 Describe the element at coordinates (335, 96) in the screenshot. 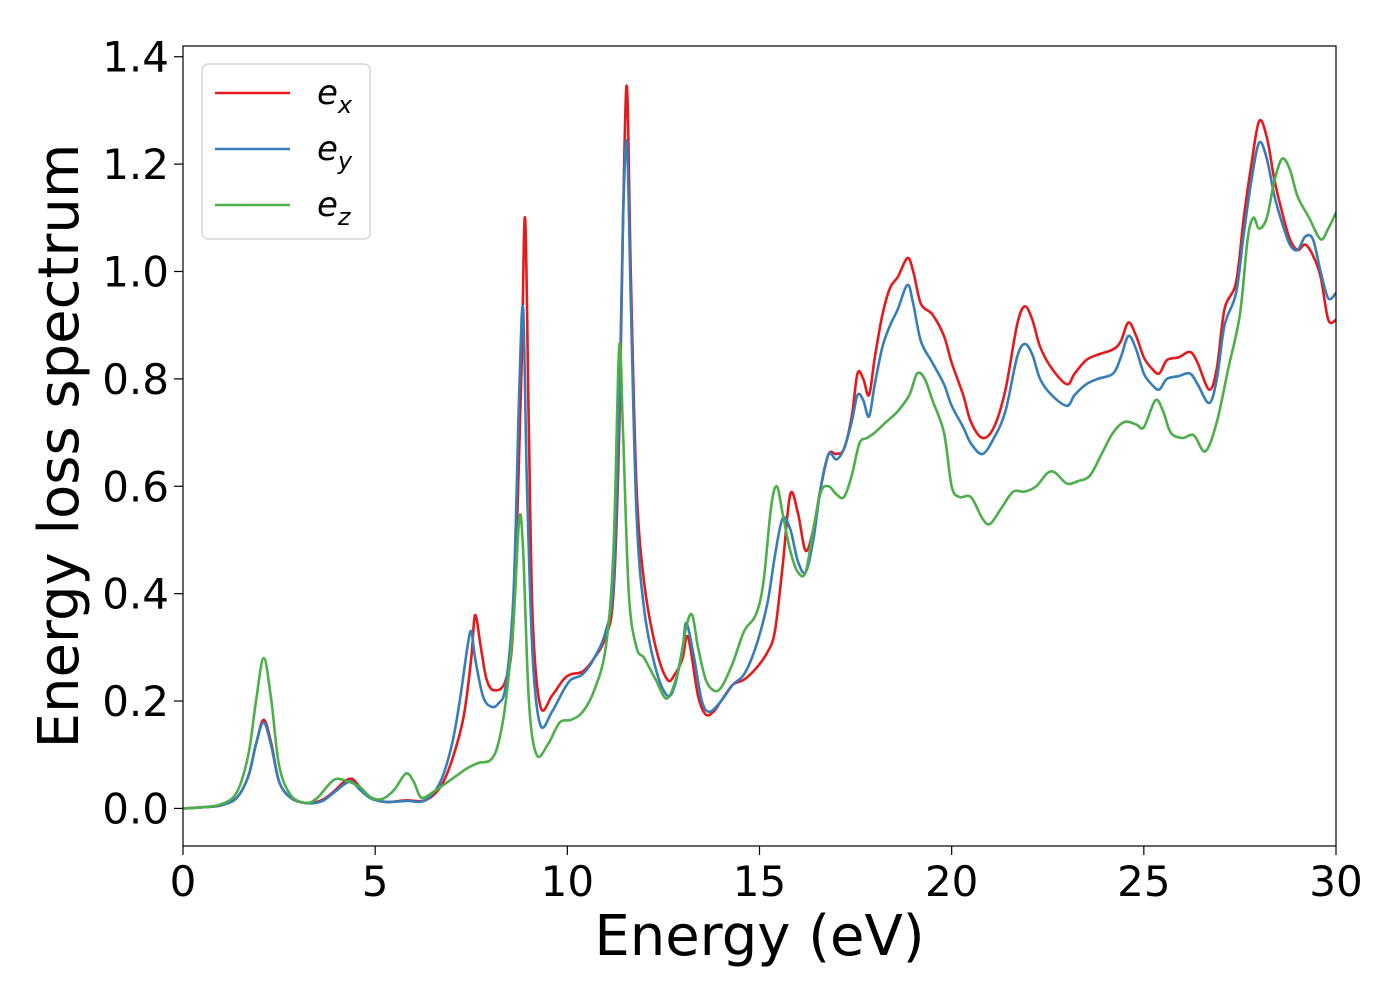

I see `legend-label-x: ex` at that location.